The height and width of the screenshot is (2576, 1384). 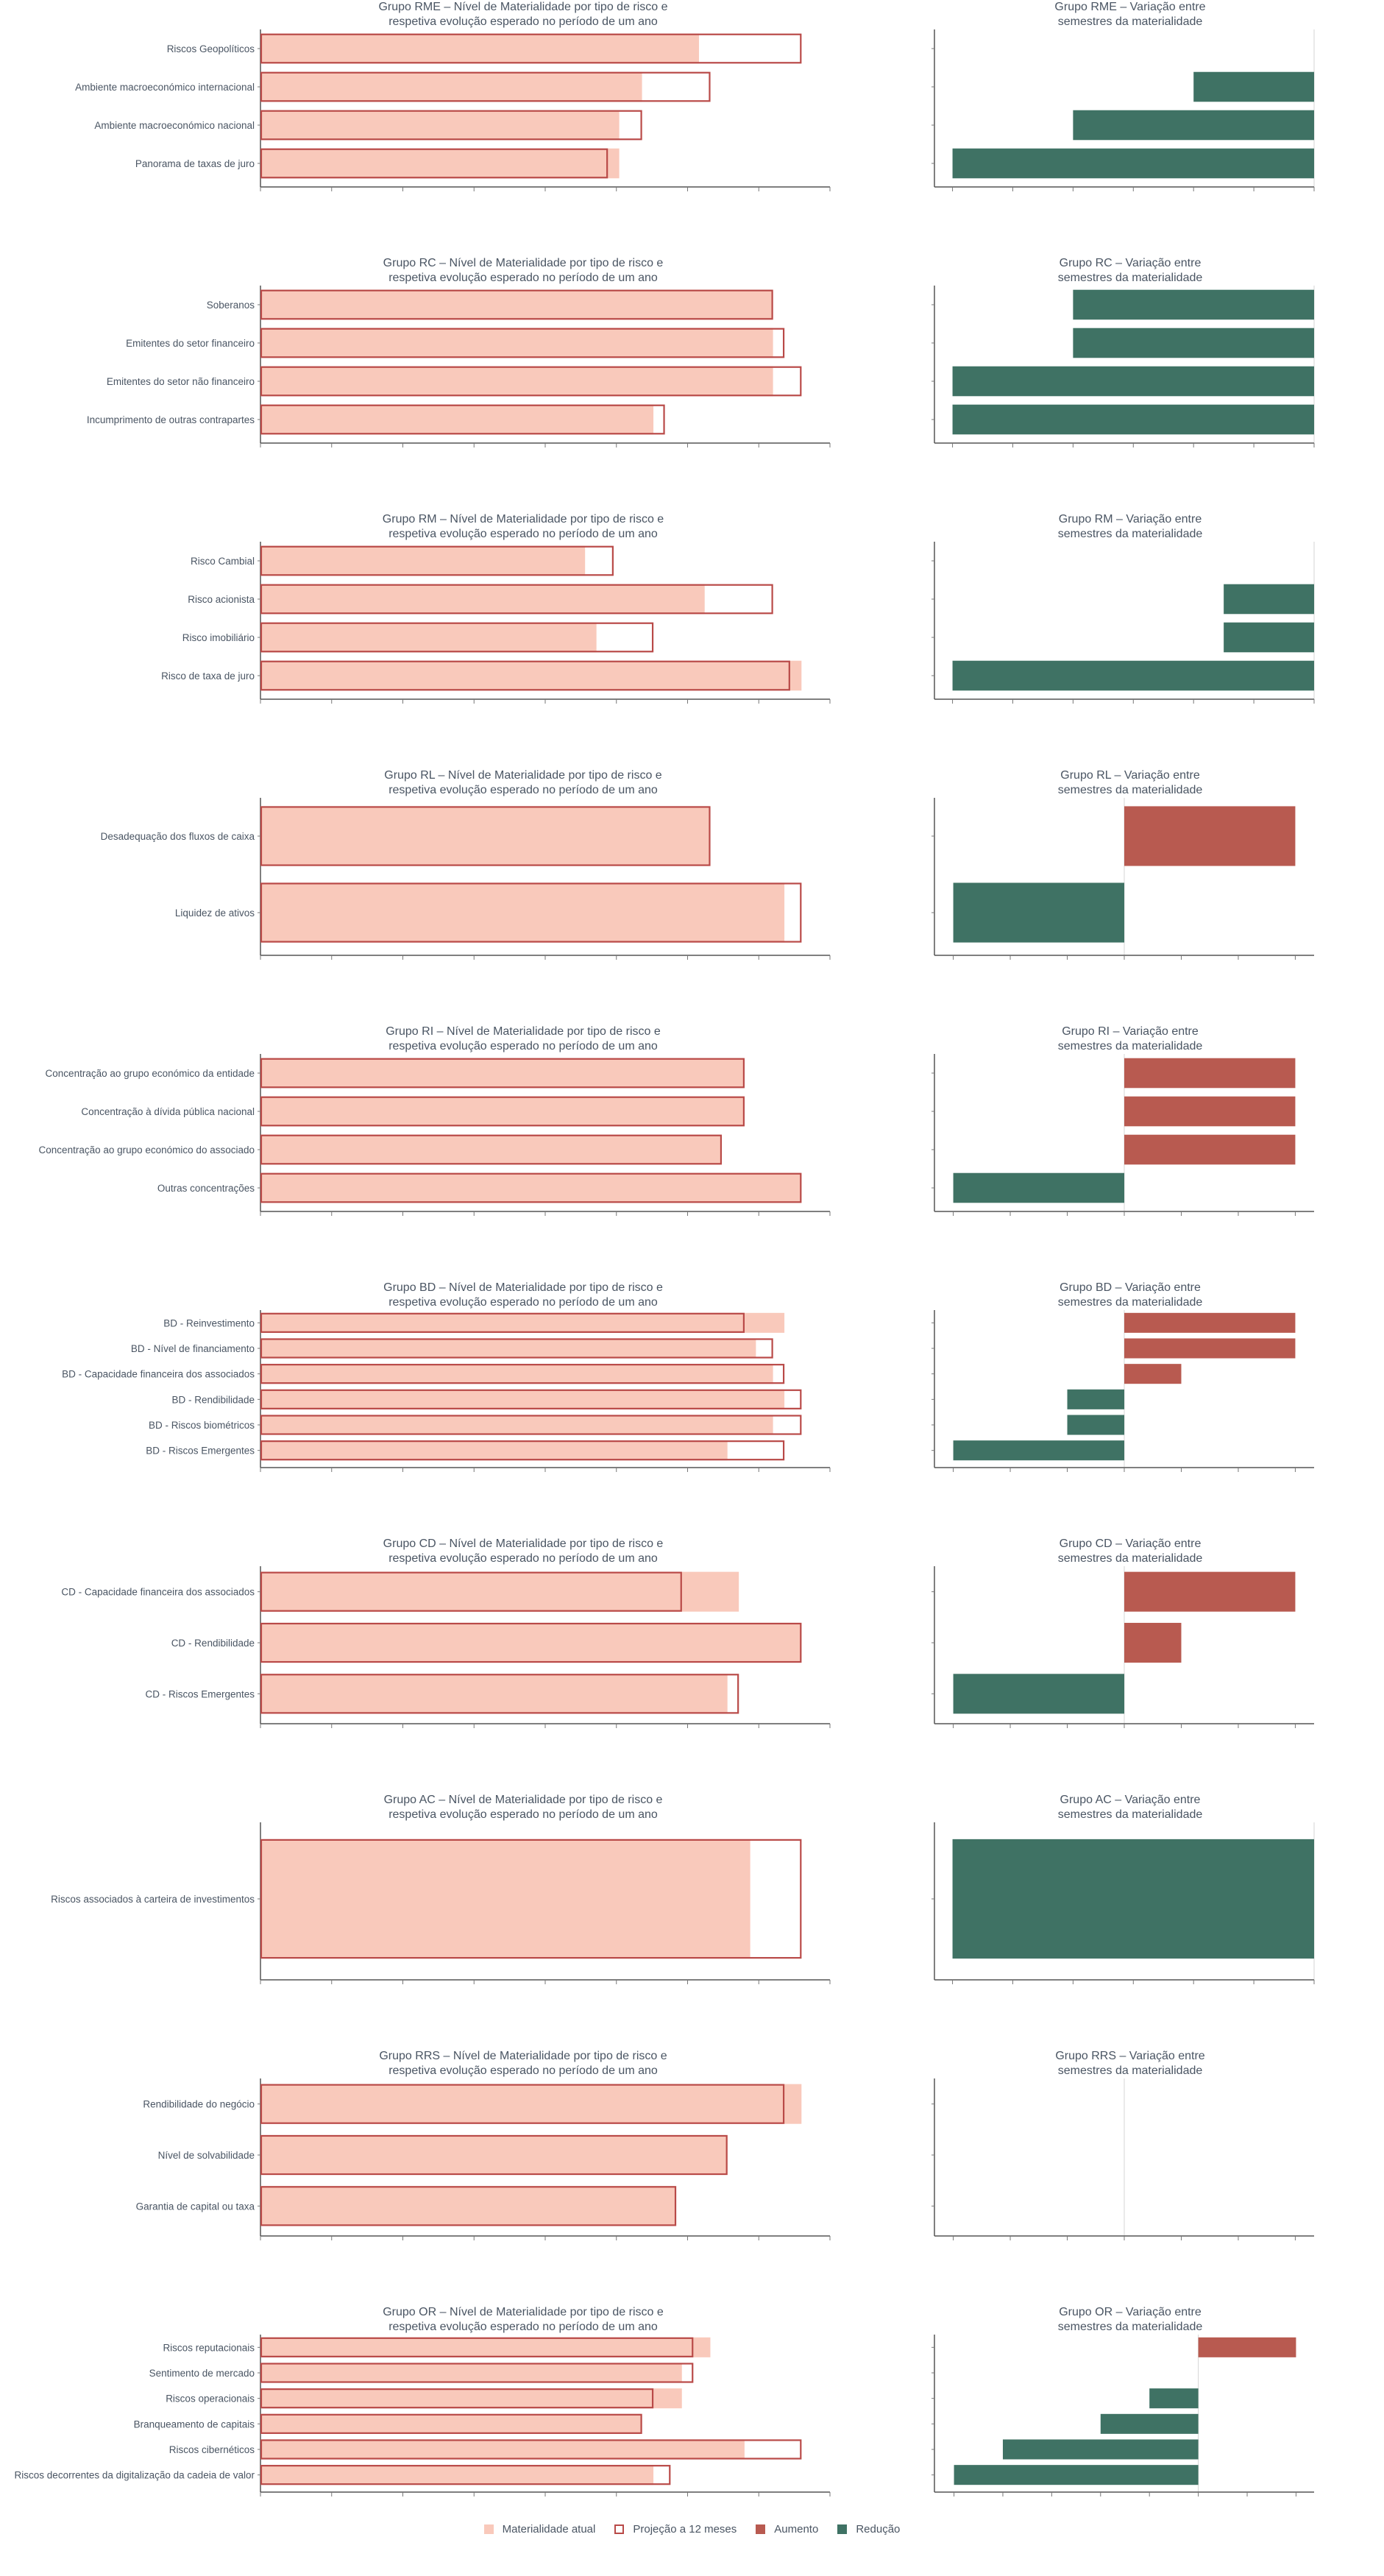 What do you see at coordinates (1130, 1031) in the screenshot?
I see `variation-chart-title: Grupo RI – Variação entre` at bounding box center [1130, 1031].